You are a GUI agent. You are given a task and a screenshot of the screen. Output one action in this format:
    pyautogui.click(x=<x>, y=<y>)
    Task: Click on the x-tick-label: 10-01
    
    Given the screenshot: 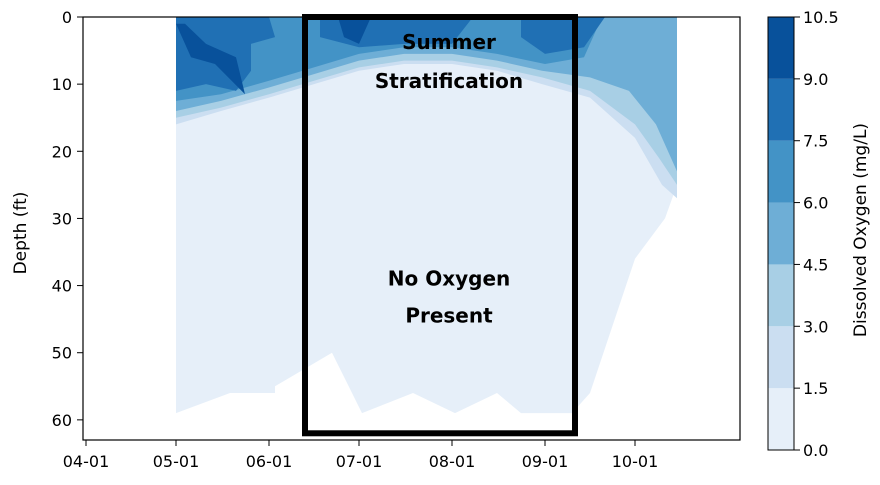 What is the action you would take?
    pyautogui.click(x=635, y=461)
    